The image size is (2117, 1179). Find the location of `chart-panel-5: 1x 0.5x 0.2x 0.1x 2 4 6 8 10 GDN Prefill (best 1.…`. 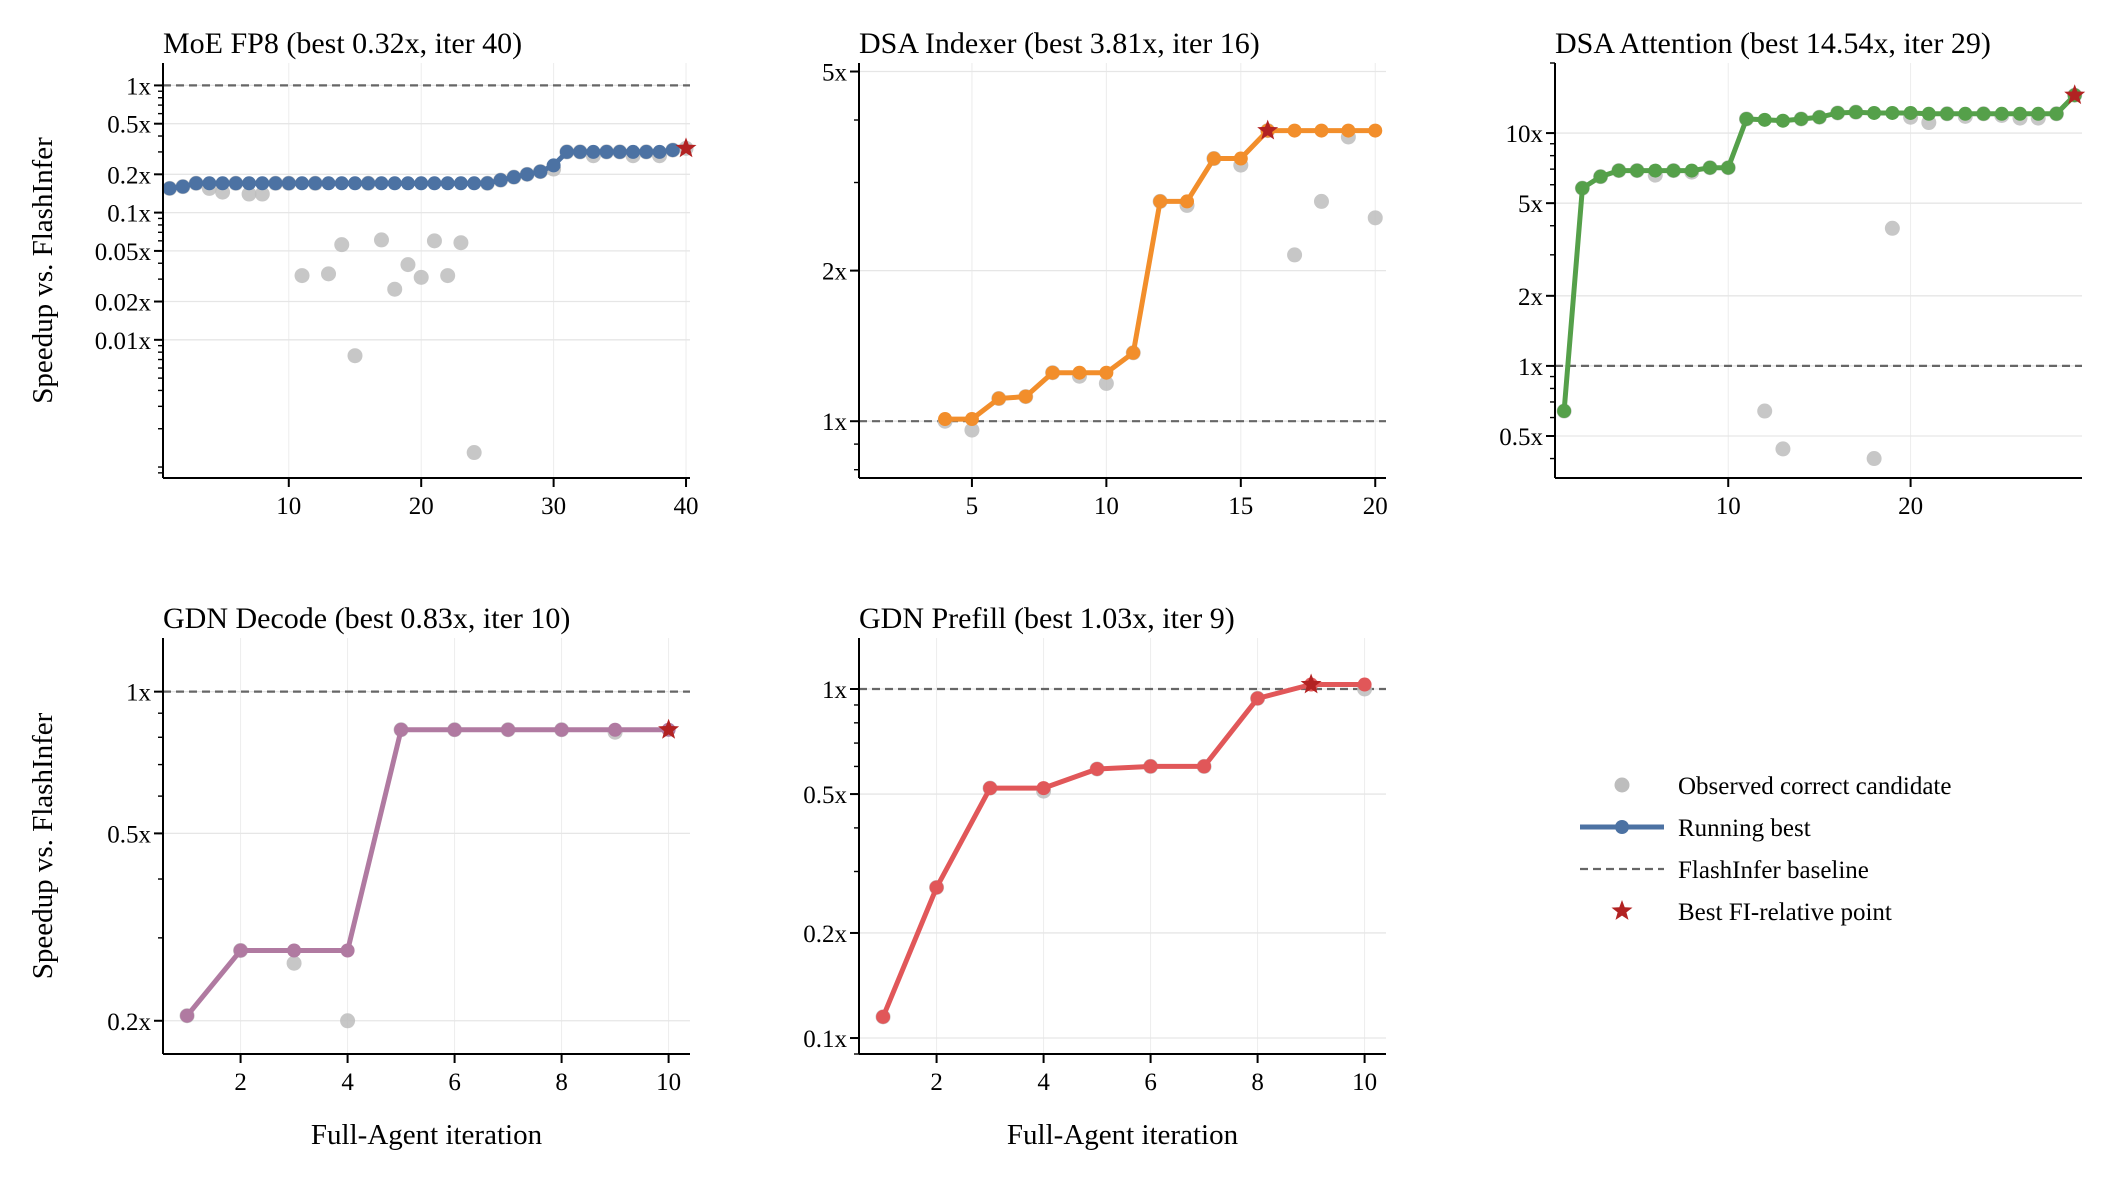

chart-panel-5: 1x 0.5x 0.2x 0.1x 2 4 6 8 10 GDN Prefill (best 1.… is located at coordinates (1094, 876).